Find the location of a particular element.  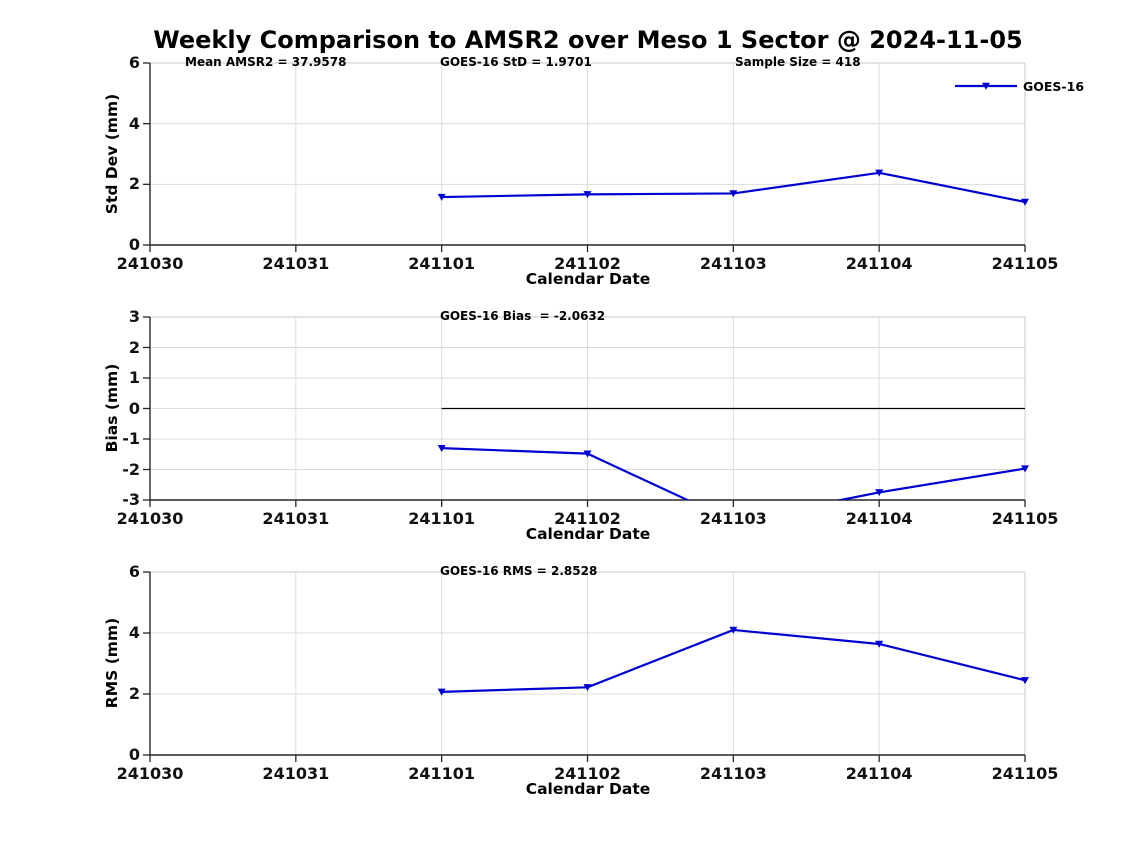

legend is located at coordinates (986, 86).